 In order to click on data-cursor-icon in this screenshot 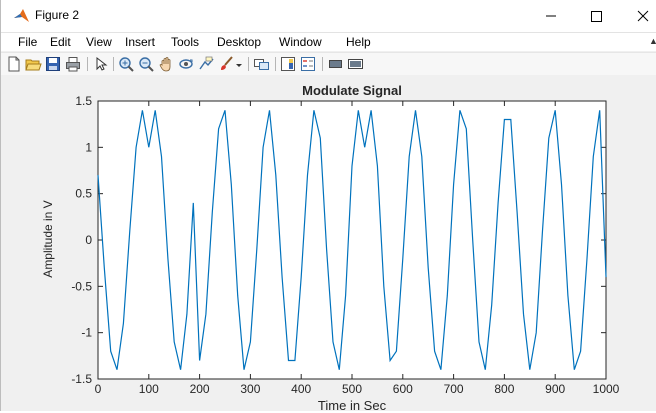, I will do `click(206, 64)`.